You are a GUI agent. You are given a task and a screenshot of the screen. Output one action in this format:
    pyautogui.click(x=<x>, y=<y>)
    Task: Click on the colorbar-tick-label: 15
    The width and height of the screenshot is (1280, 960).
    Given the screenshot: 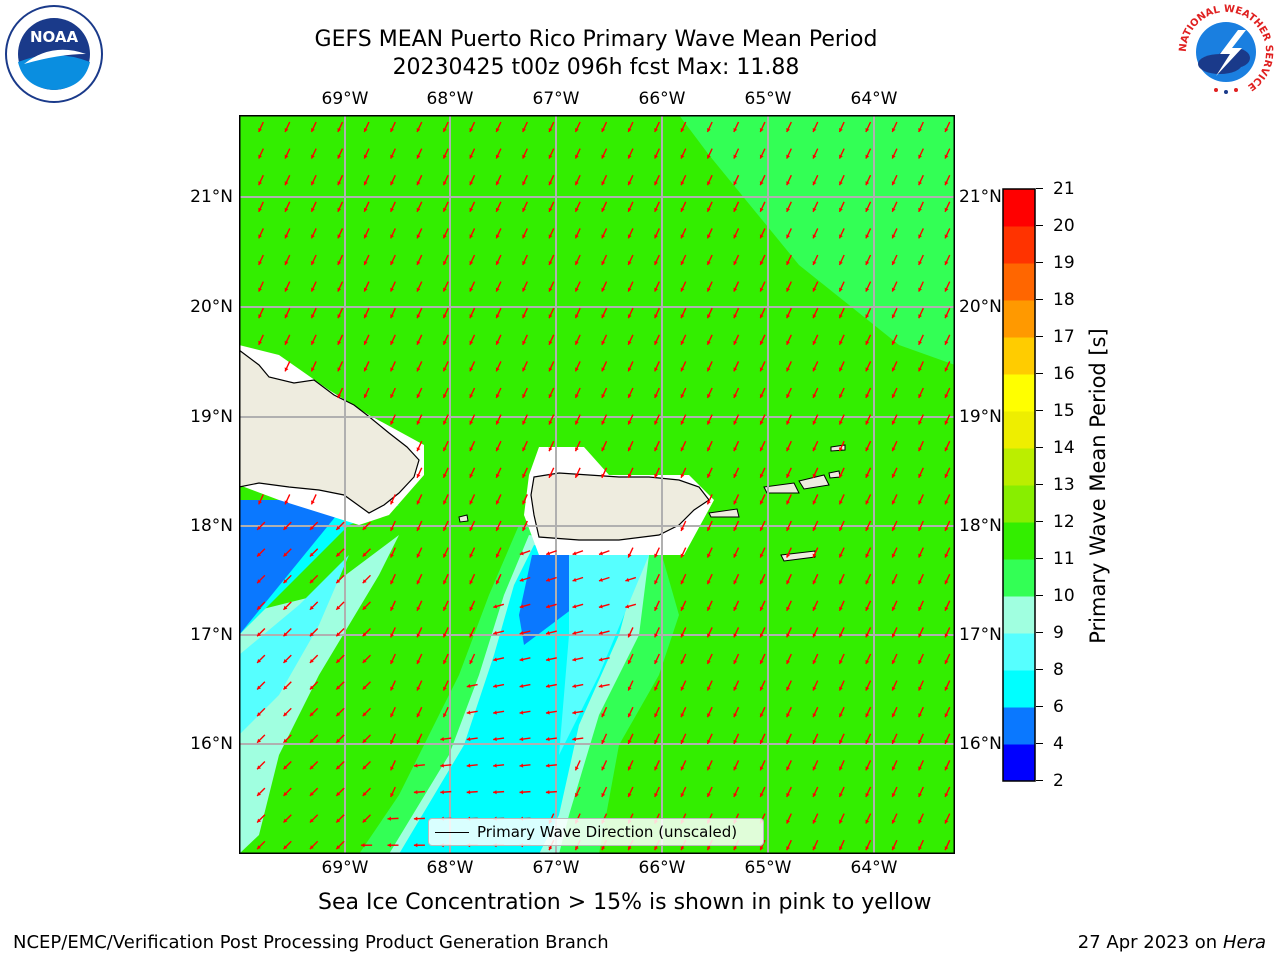 What is the action you would take?
    pyautogui.click(x=1064, y=411)
    